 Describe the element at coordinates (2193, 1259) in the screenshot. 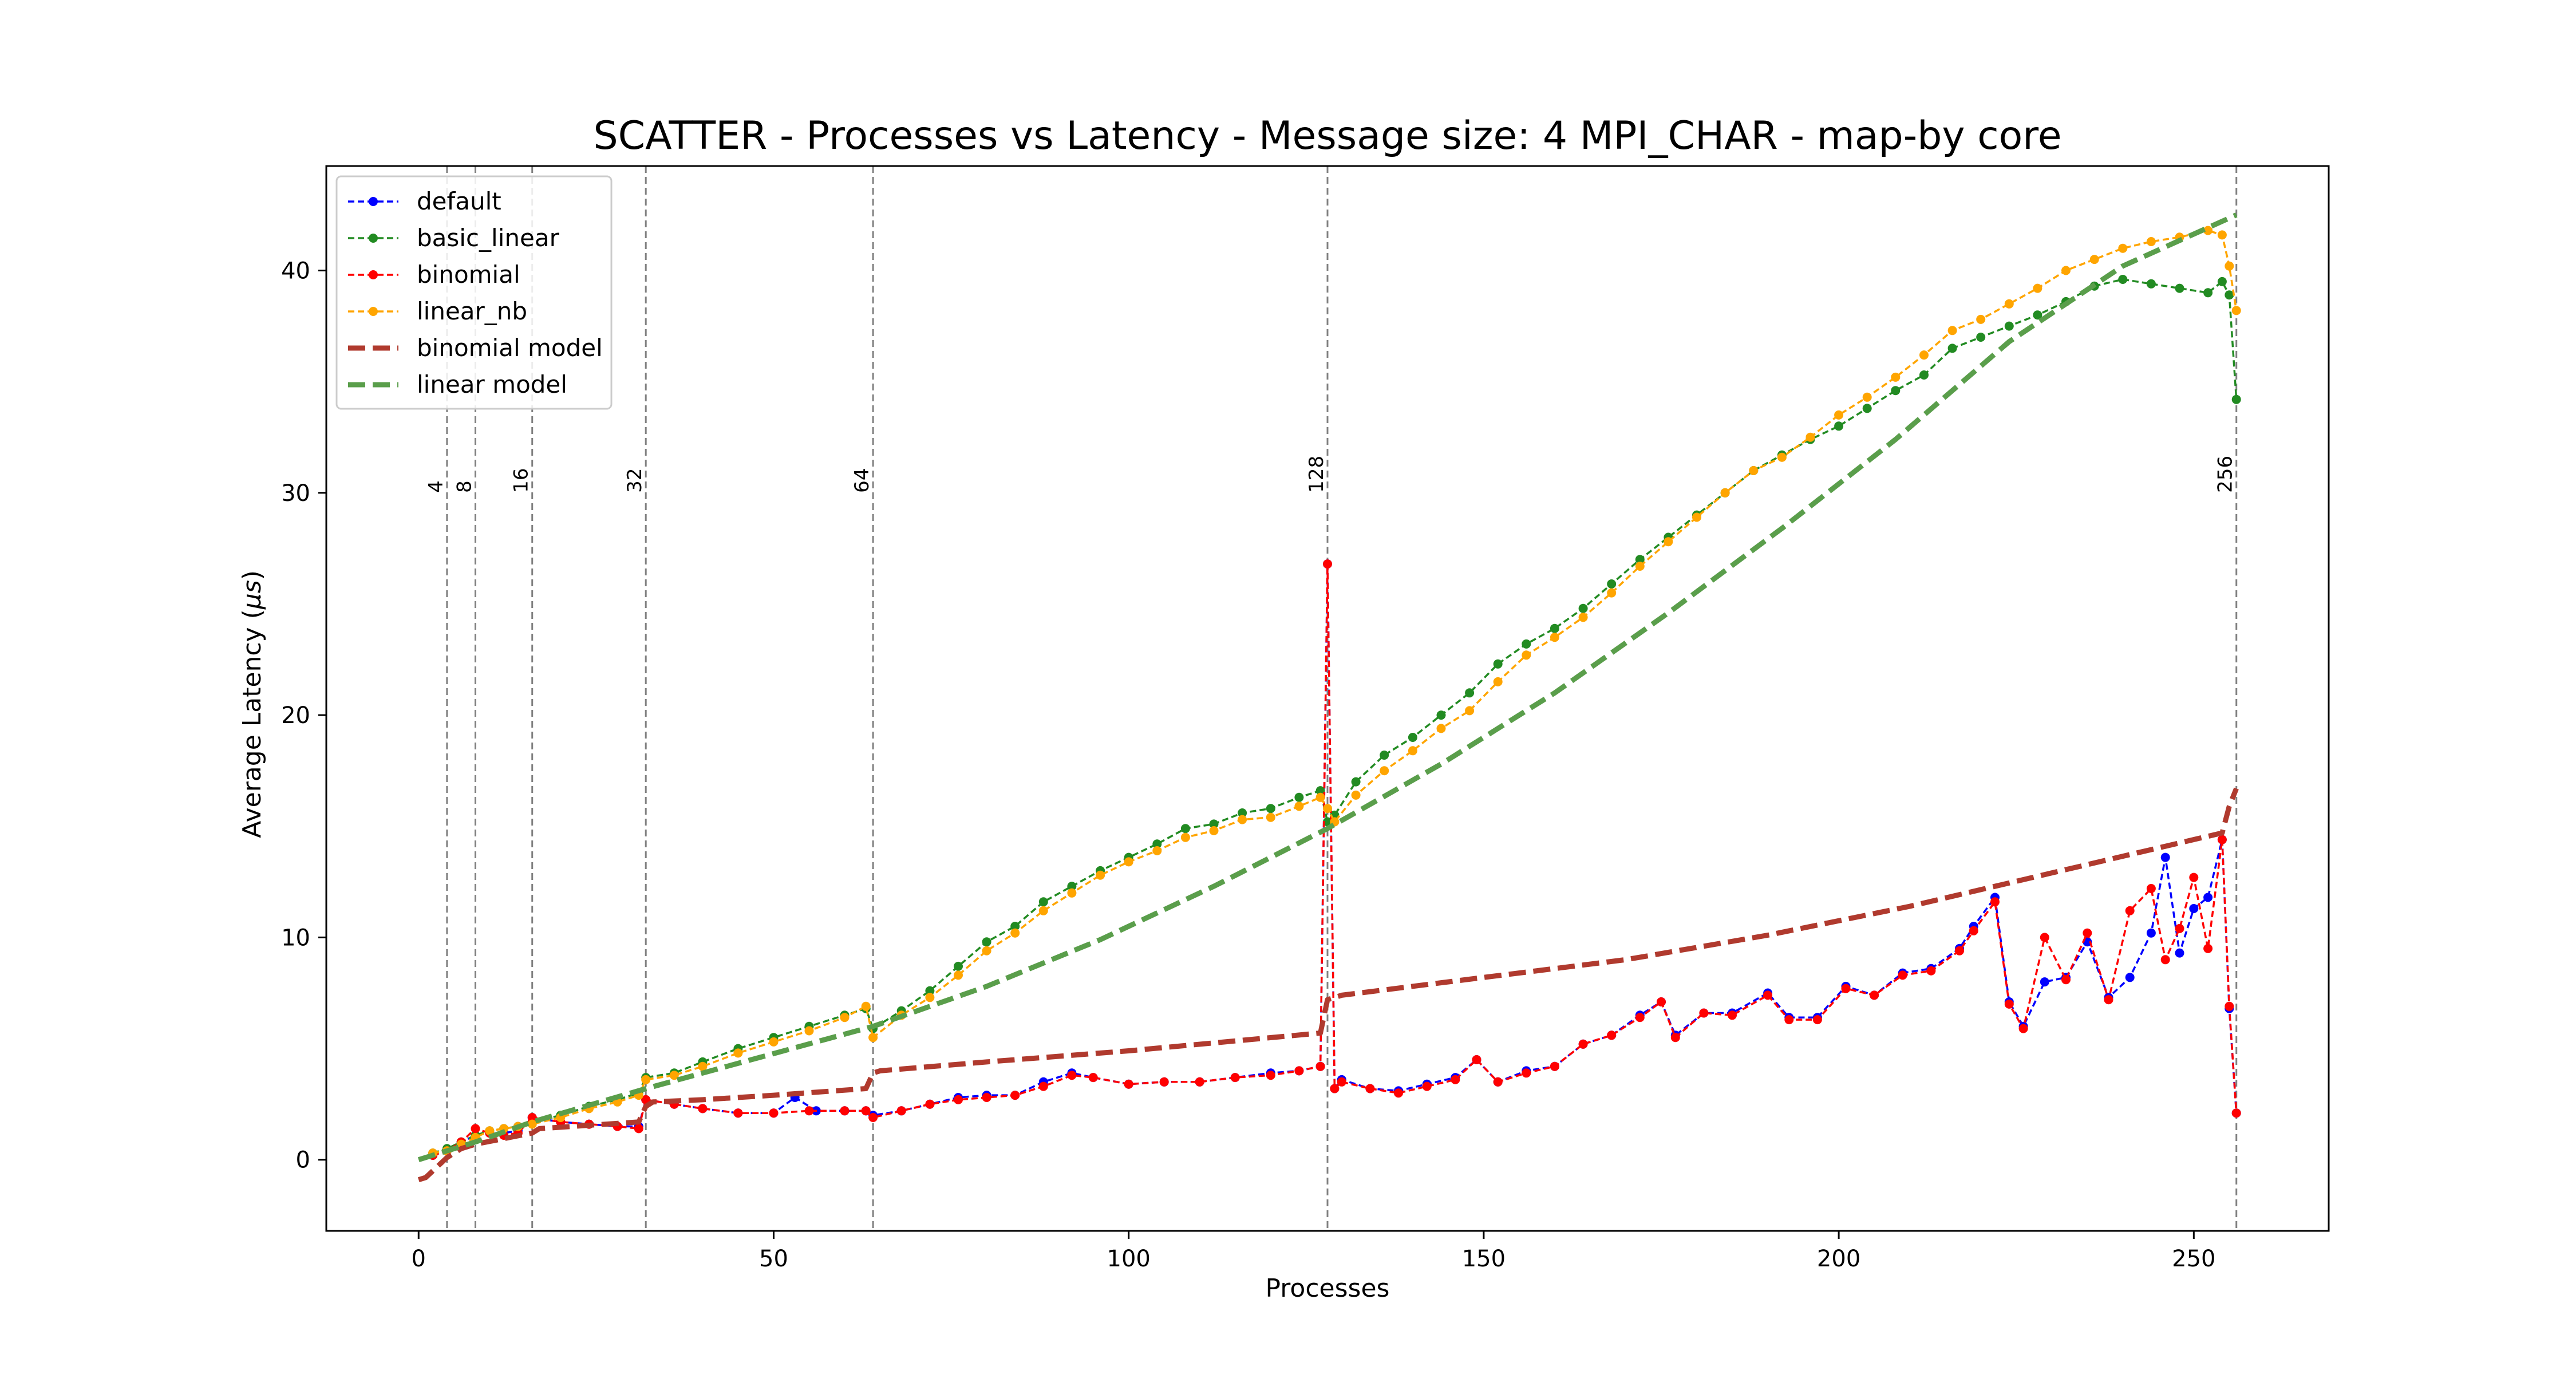

I see `x-tick-label: 250` at that location.